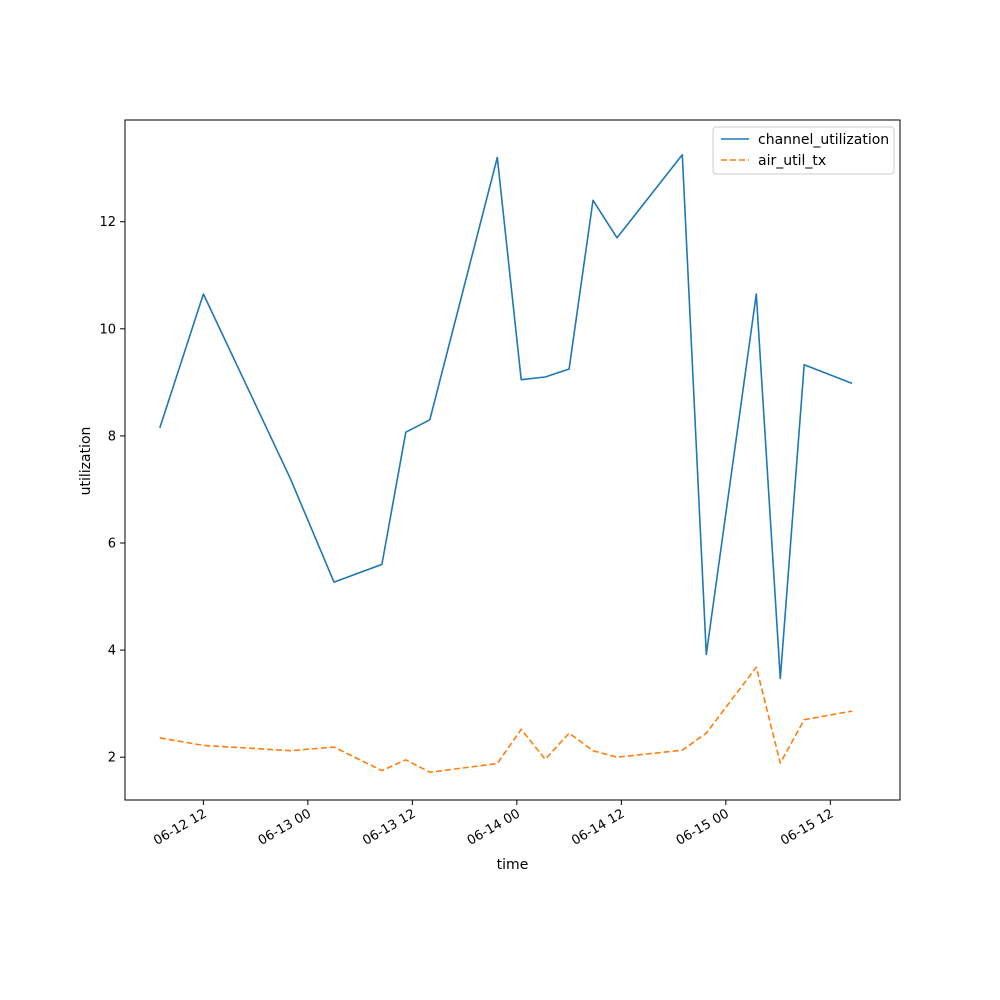 This screenshot has width=1000, height=1000. I want to click on x-tick-label: 06-15 12, so click(807, 827).